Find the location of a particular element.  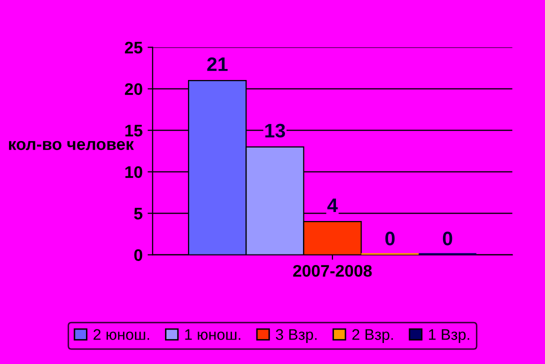

y-tick-label: 15 is located at coordinates (133, 130).